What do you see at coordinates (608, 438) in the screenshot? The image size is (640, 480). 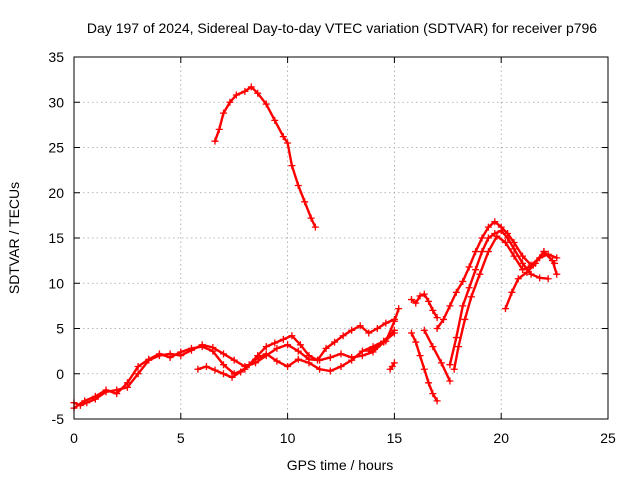 I see `x-tick-label: 25` at bounding box center [608, 438].